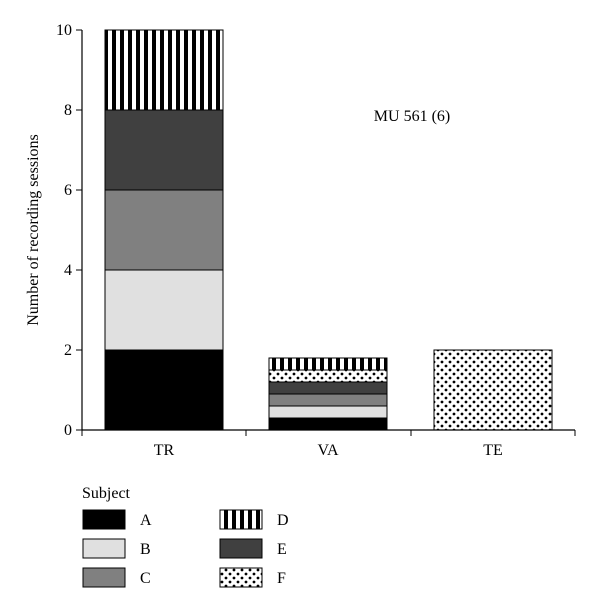 The image size is (600, 613). What do you see at coordinates (328, 400) in the screenshot?
I see `bar-segment-va-c` at bounding box center [328, 400].